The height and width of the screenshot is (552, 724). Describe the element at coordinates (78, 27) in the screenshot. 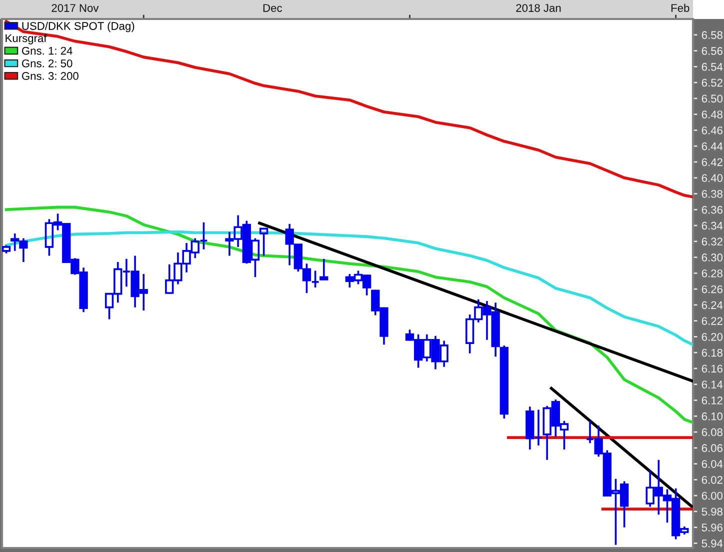

I see `legend-label: USD/DKK SPOT (Dag)` at that location.